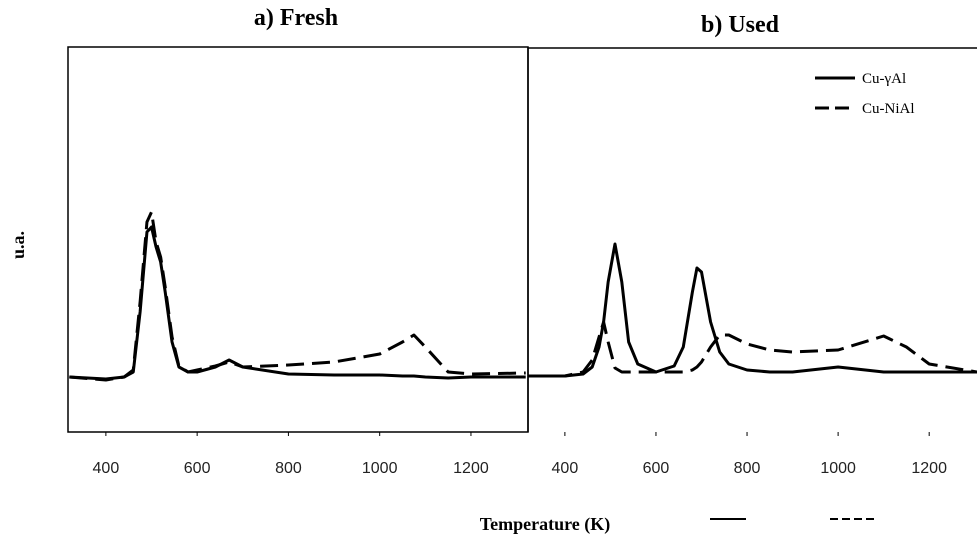 This screenshot has height=536, width=977. Describe the element at coordinates (740, 25) in the screenshot. I see `chart-title: b) Used` at that location.